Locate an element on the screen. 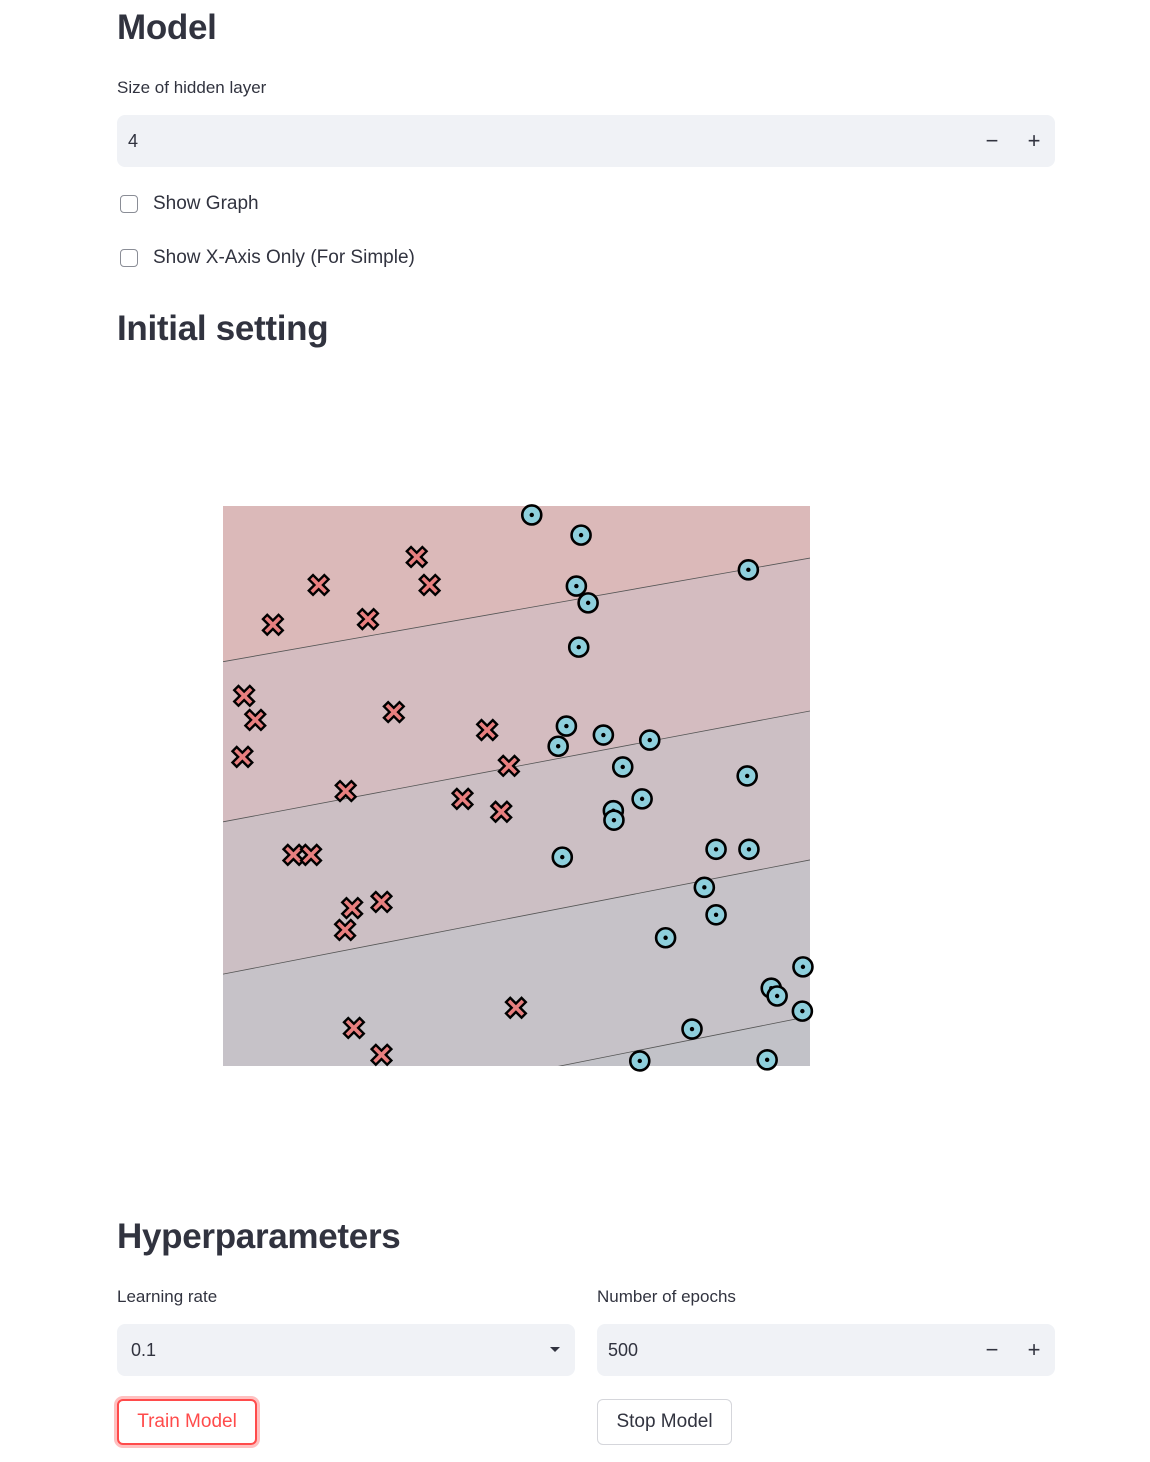 The image size is (1150, 1462). hidden-layer-value: 4 is located at coordinates (133, 140).